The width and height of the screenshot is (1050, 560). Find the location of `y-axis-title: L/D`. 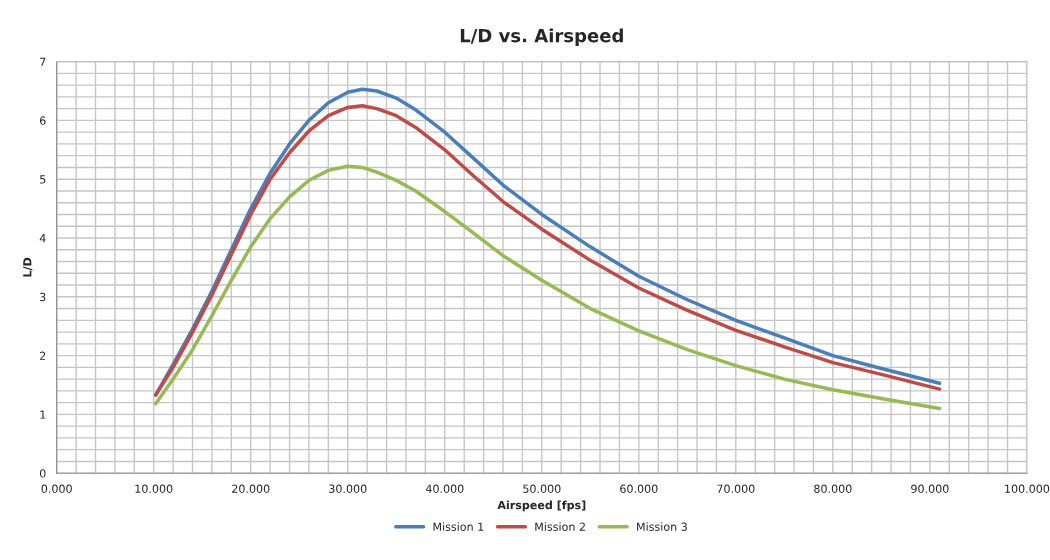

y-axis-title: L/D is located at coordinates (28, 267).